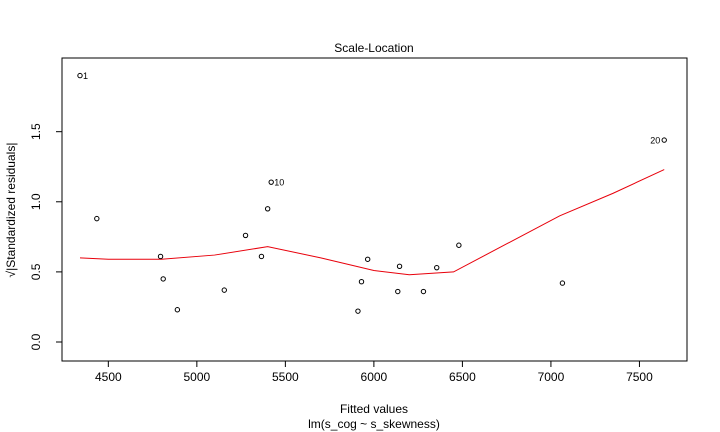 This screenshot has width=720, height=432. Describe the element at coordinates (374, 409) in the screenshot. I see `x-axis-label: Fitted values` at that location.